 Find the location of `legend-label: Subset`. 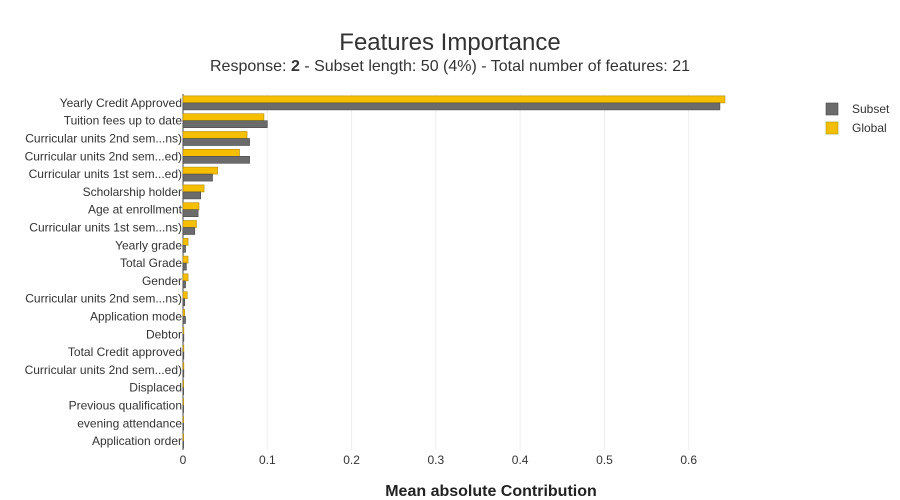

legend-label: Subset is located at coordinates (871, 109).